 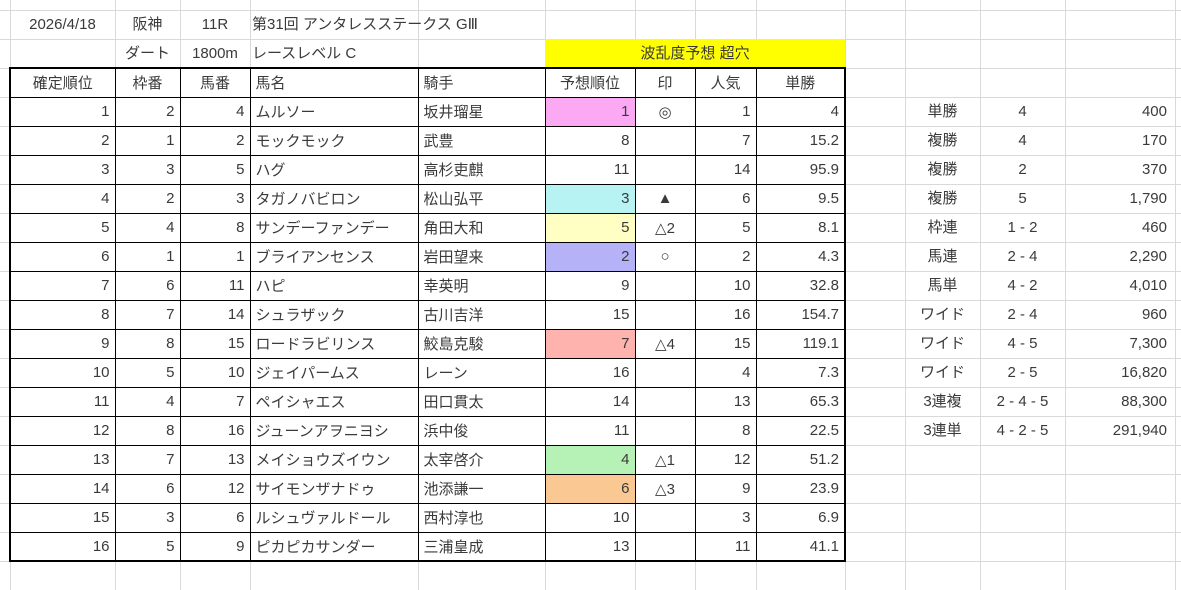 I want to click on bet-type-cell: 単勝, so click(x=942, y=111).